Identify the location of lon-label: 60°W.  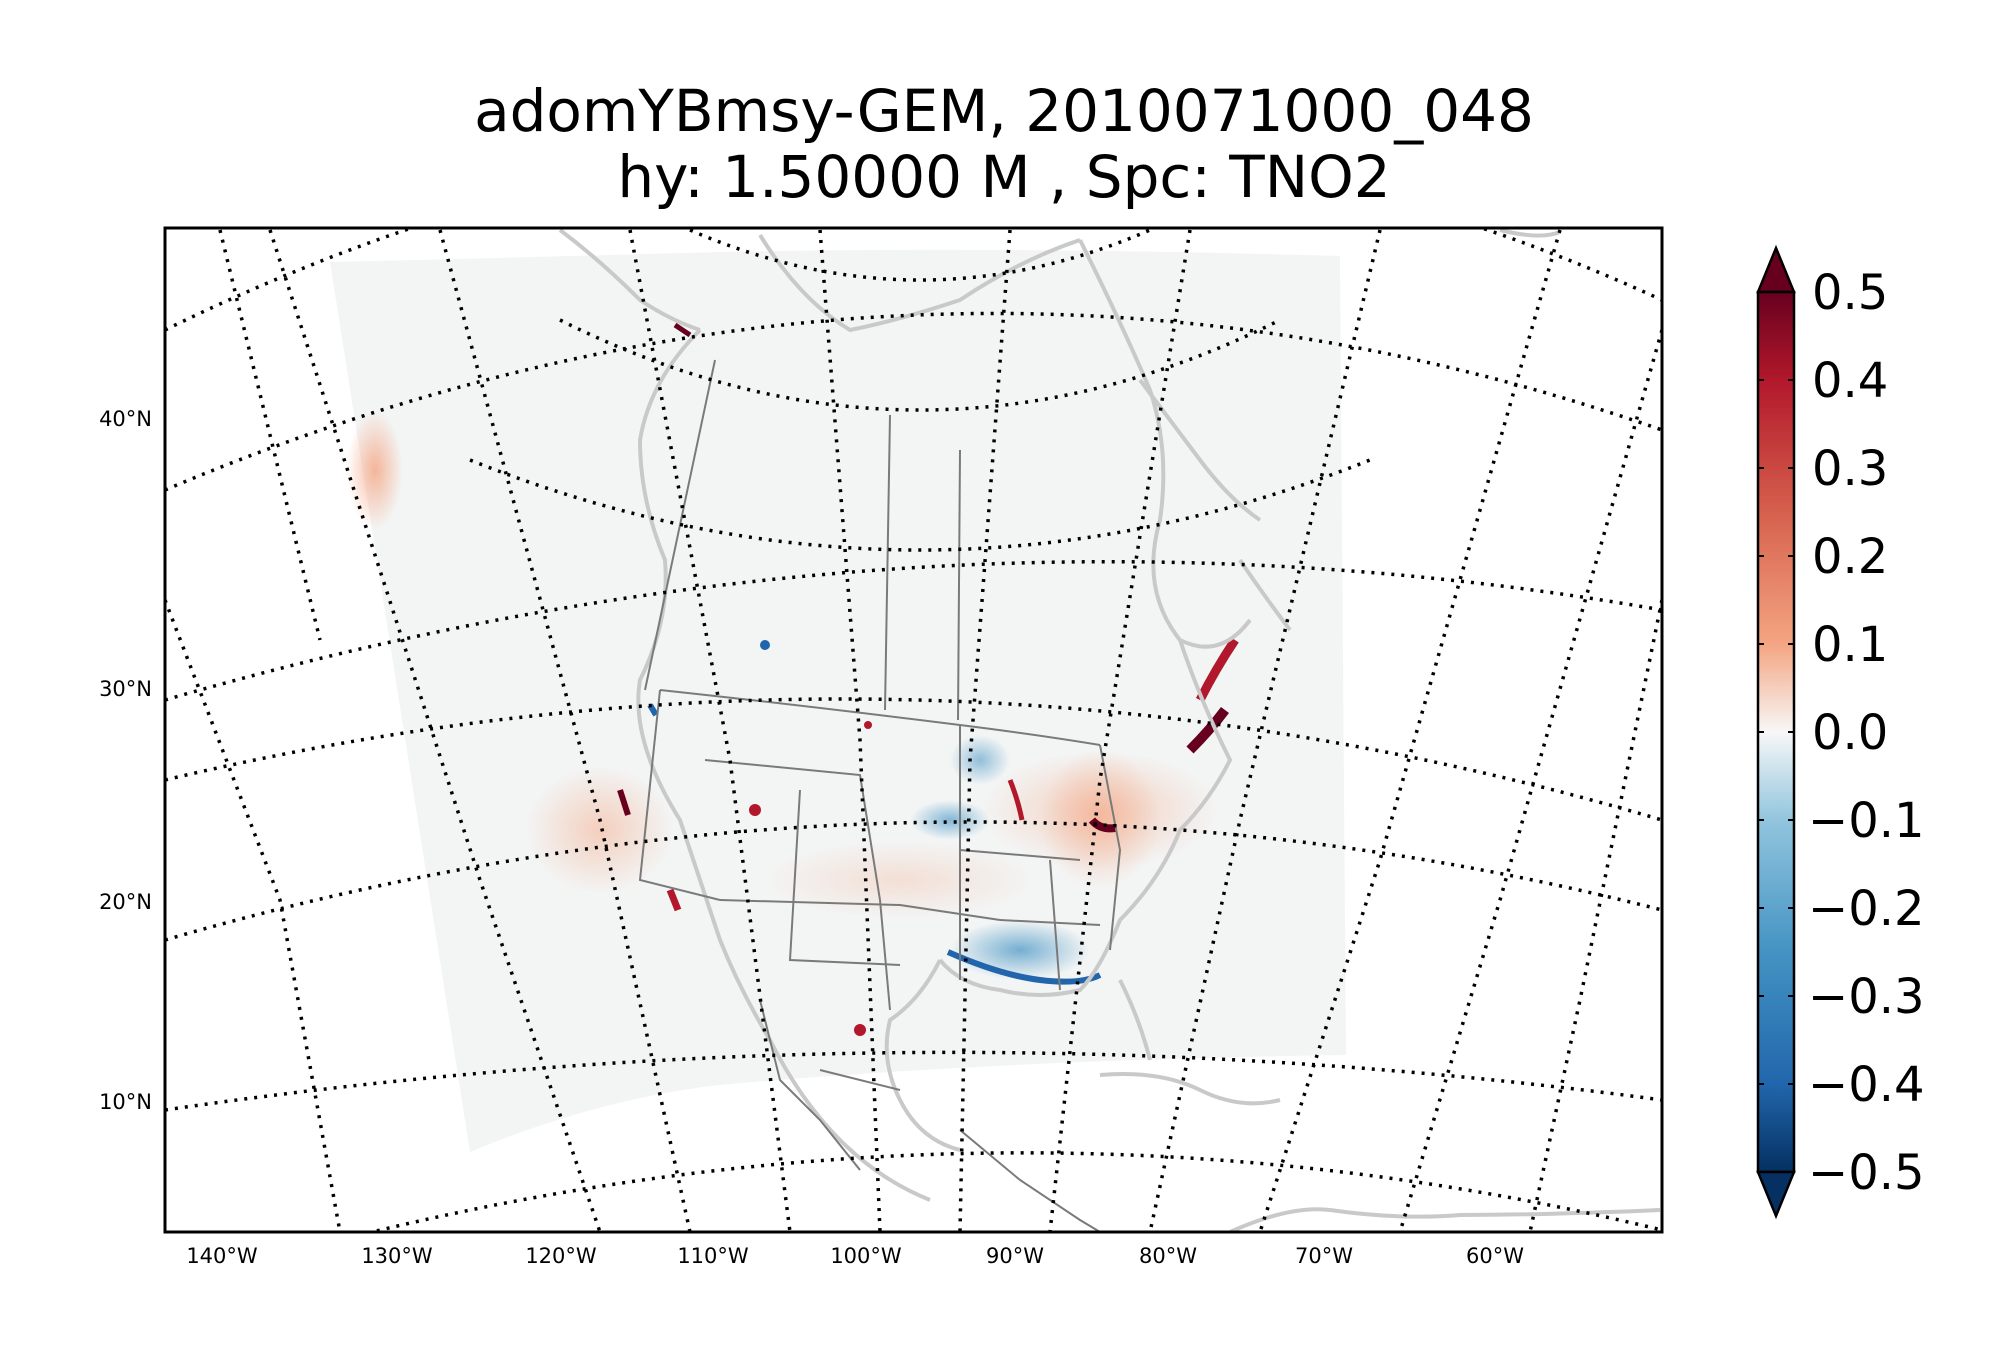
(1495, 1256).